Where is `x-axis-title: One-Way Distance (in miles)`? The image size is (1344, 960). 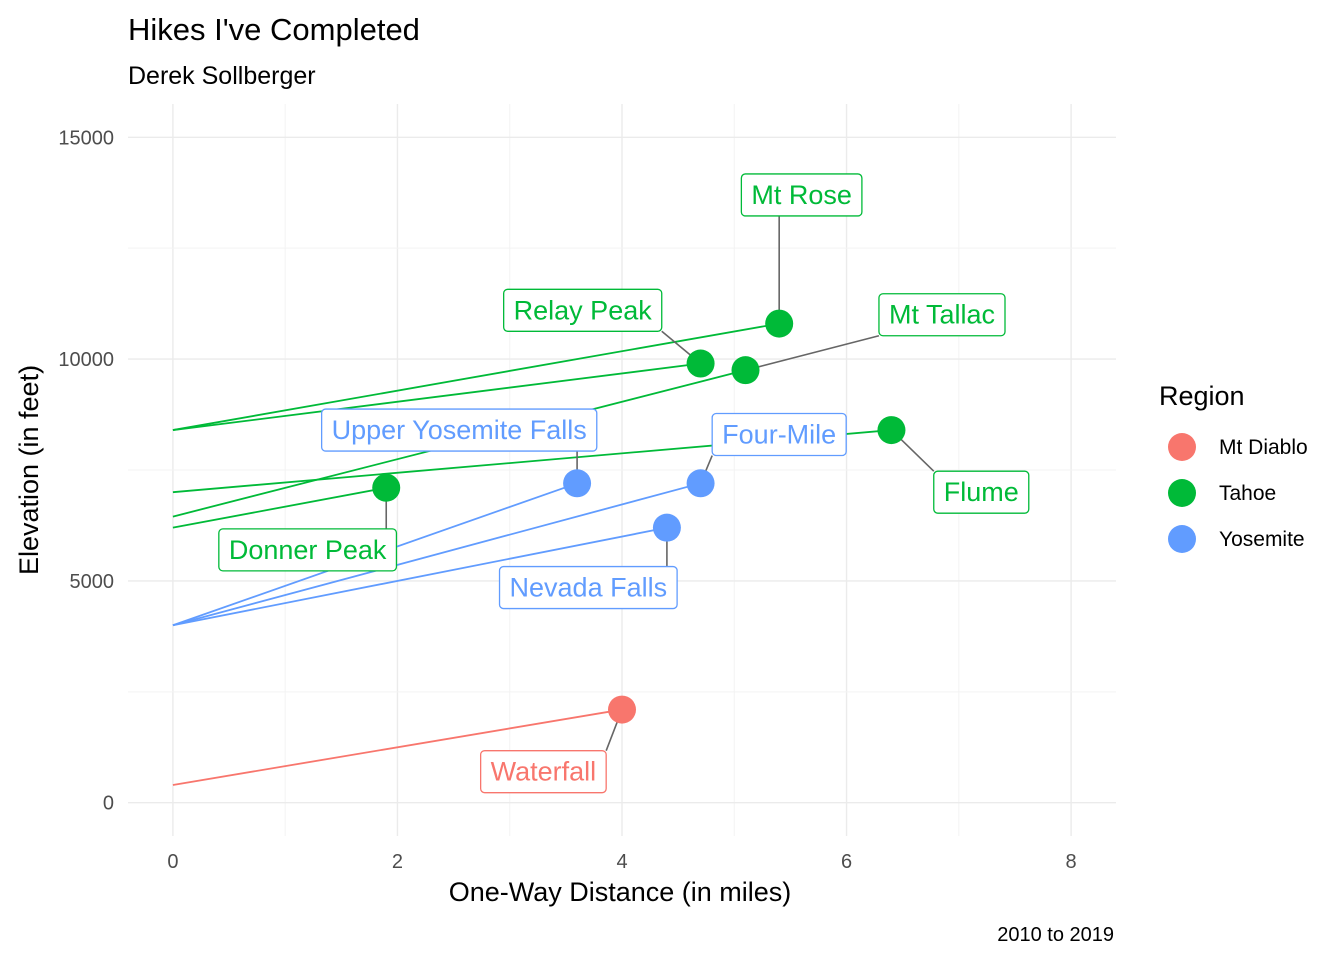
x-axis-title: One-Way Distance (in miles) is located at coordinates (620, 892).